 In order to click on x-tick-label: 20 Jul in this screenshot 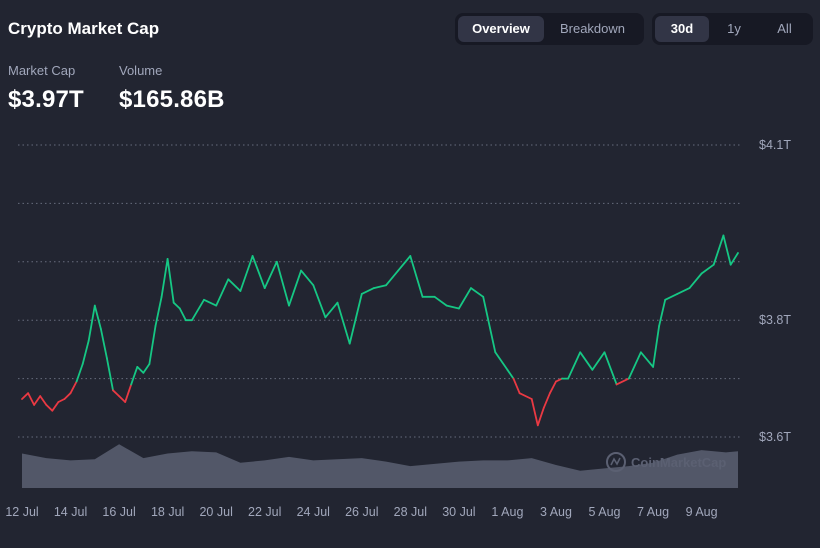, I will do `click(215, 512)`.